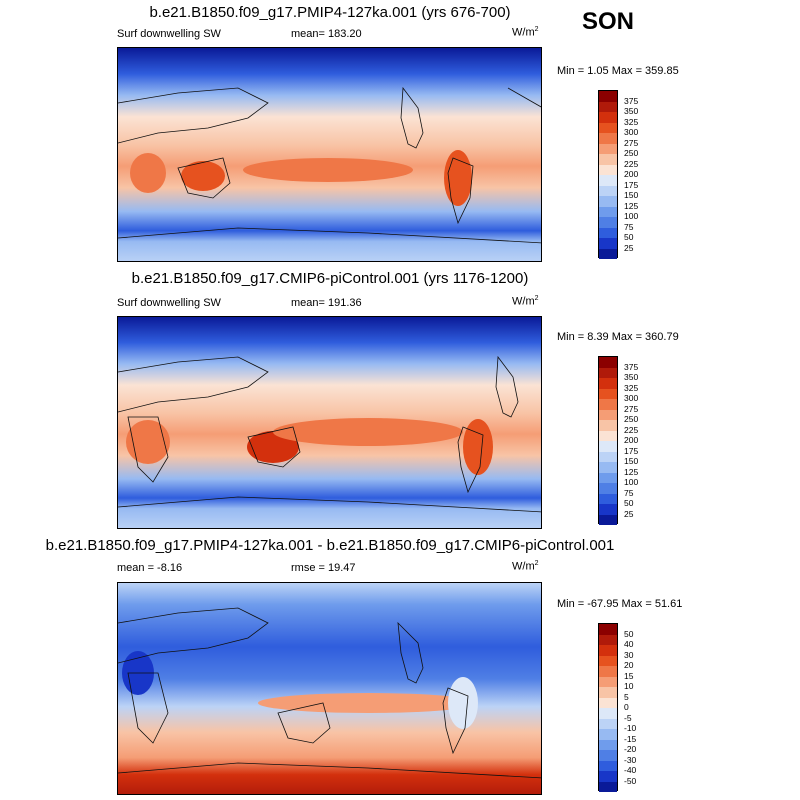  I want to click on colorbar-tick-label: 150, so click(631, 461).